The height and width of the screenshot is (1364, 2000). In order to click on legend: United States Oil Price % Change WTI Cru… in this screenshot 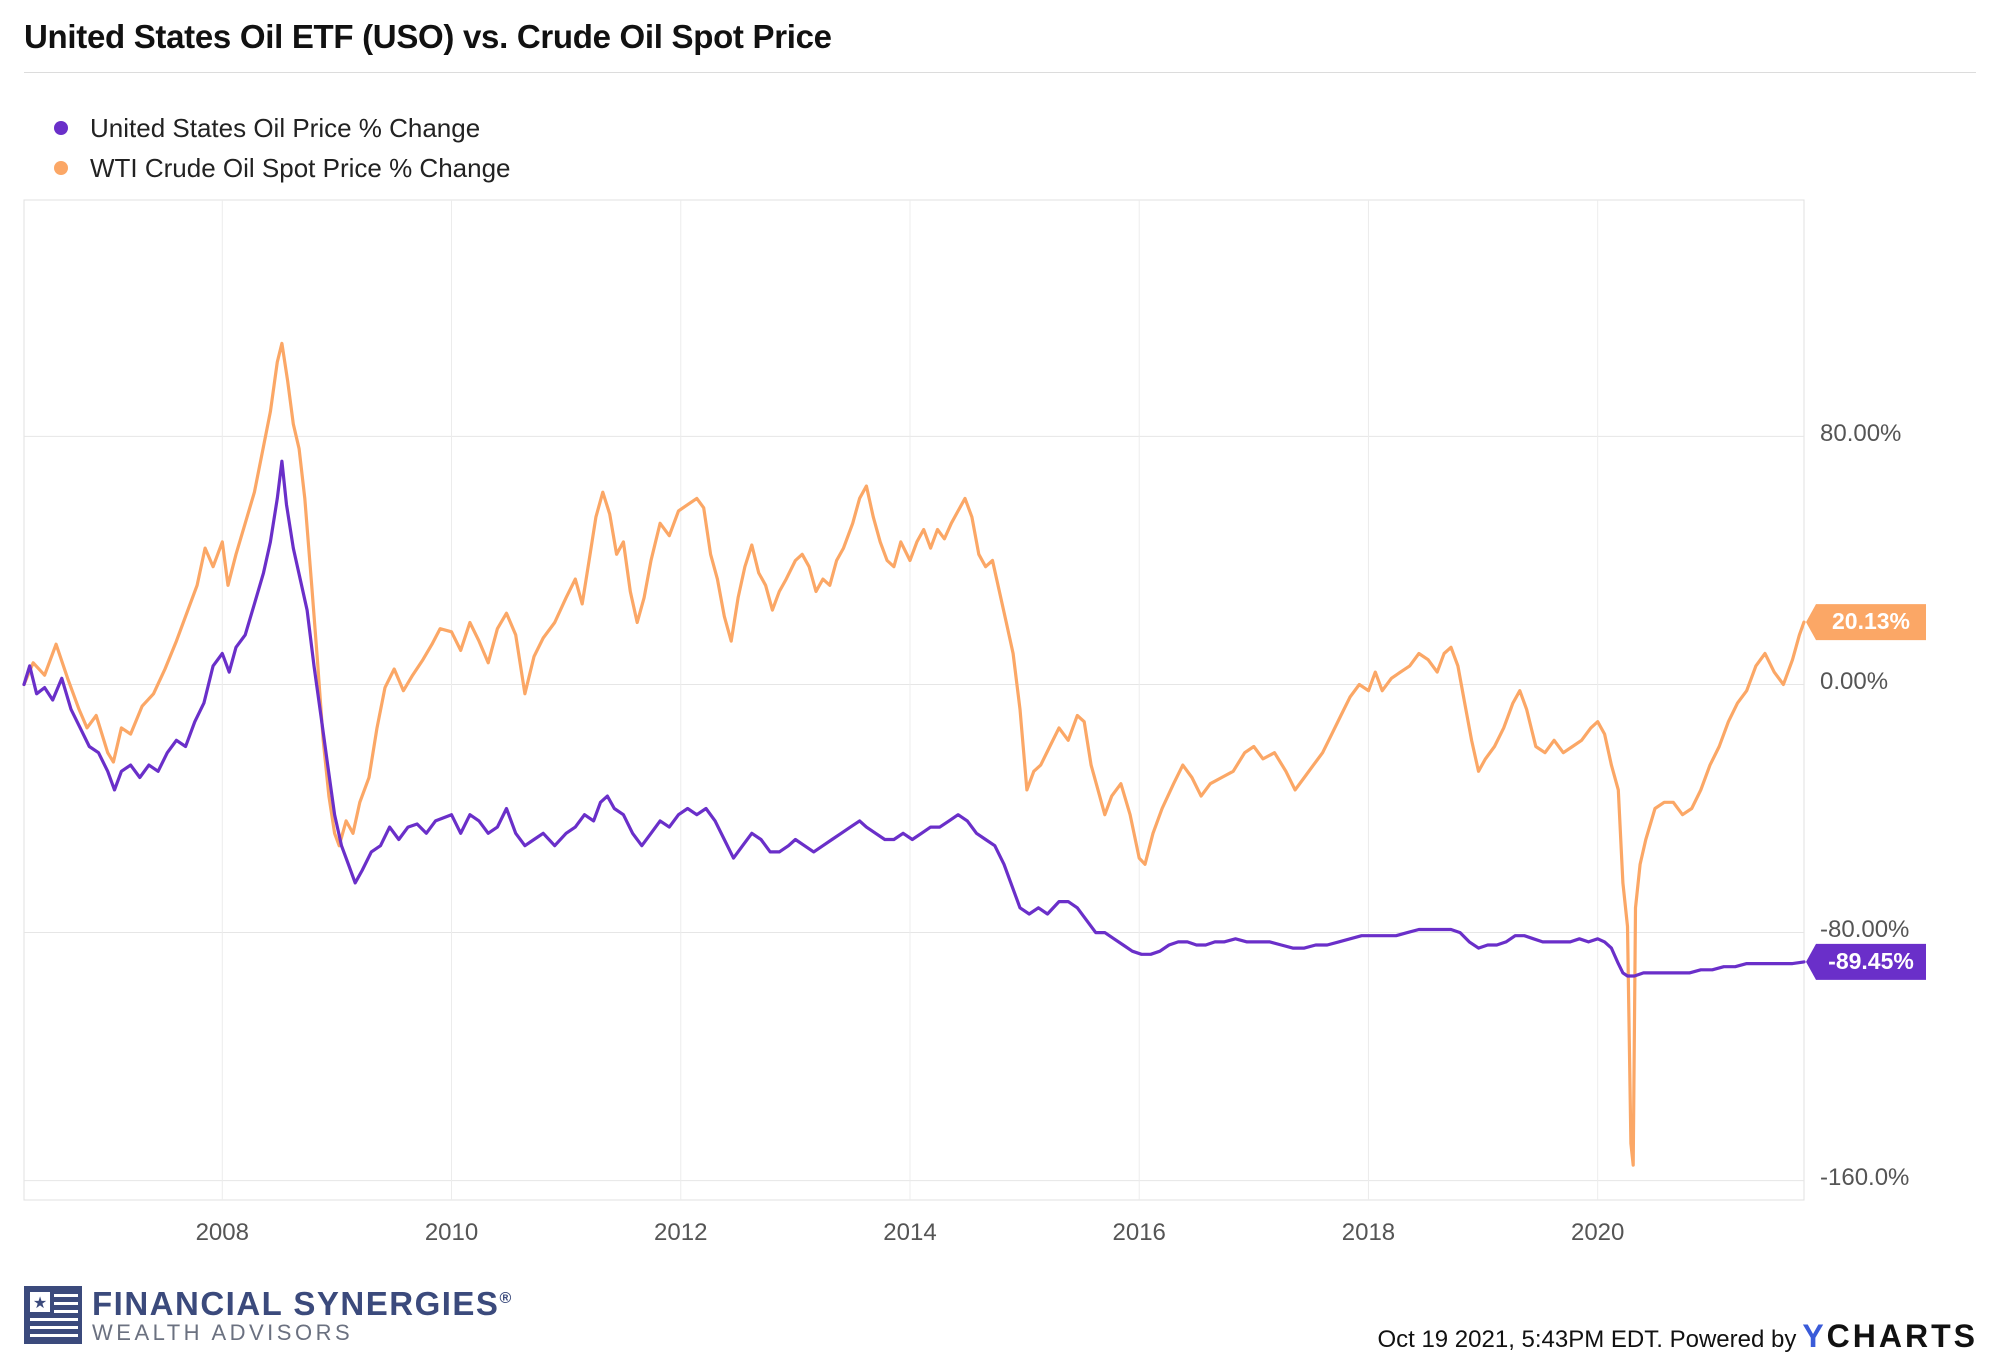, I will do `click(279, 148)`.